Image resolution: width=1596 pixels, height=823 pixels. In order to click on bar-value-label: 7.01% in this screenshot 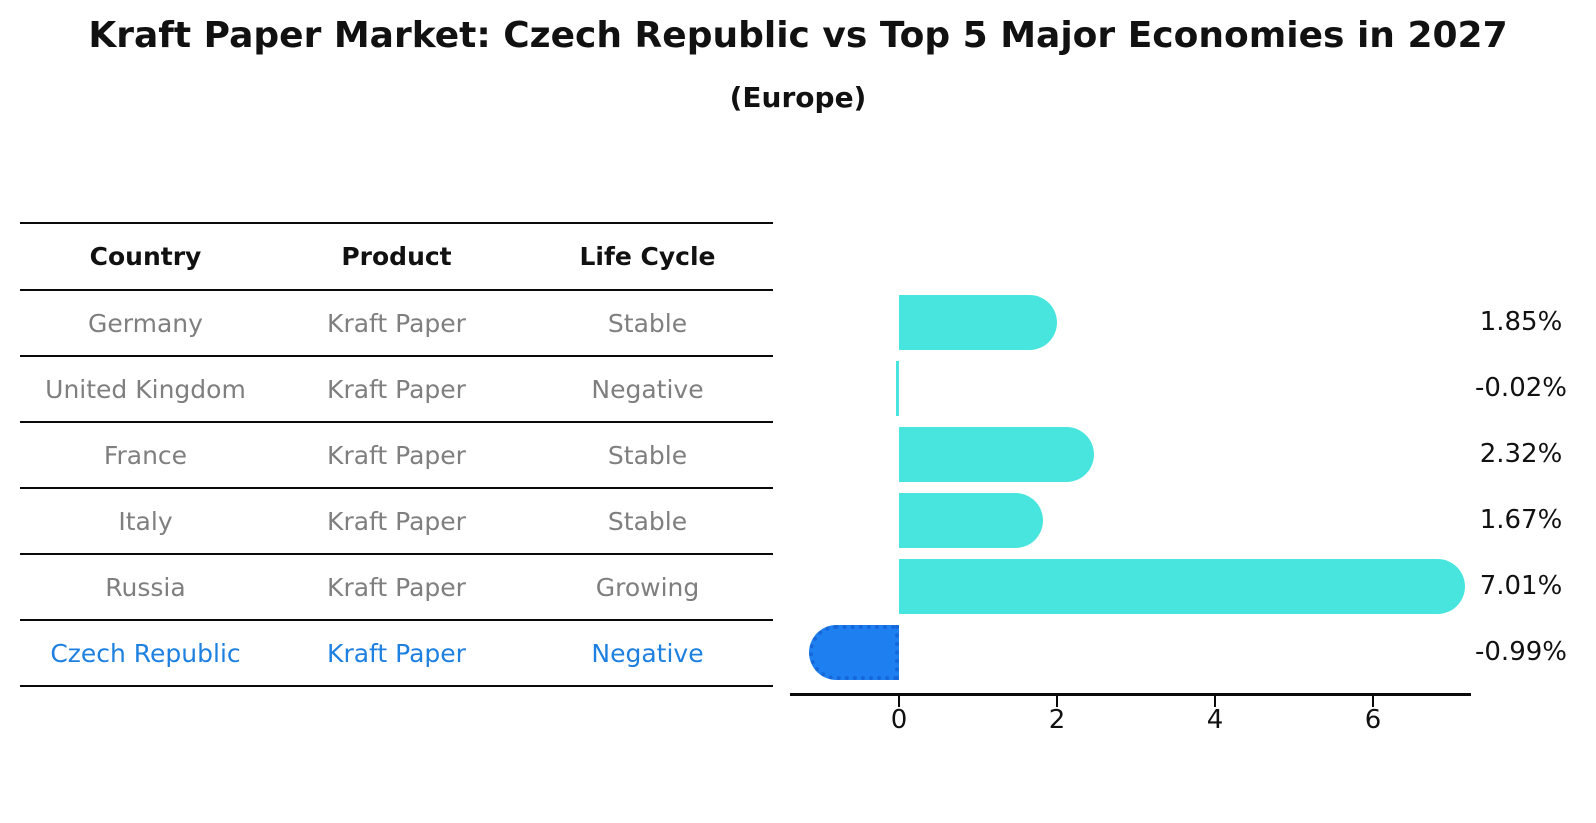, I will do `click(1521, 586)`.